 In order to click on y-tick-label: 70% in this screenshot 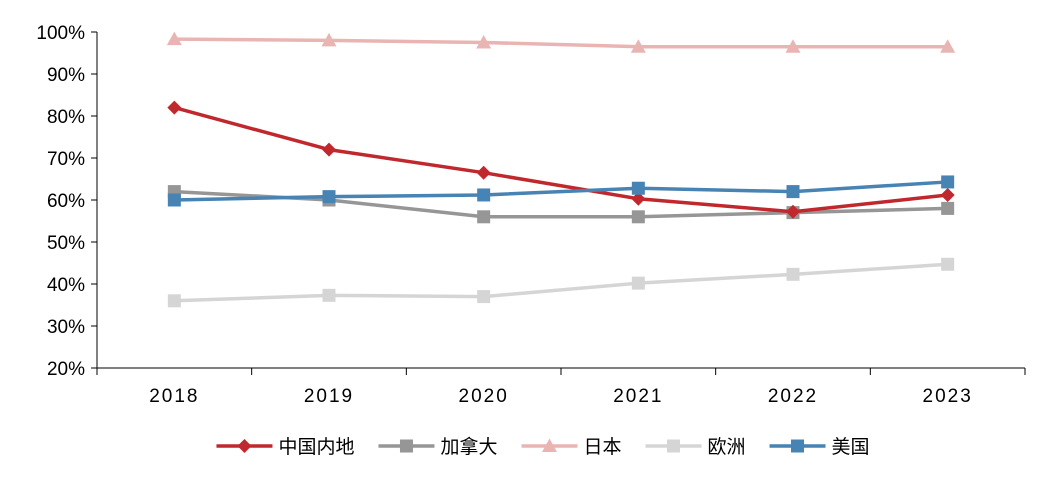, I will do `click(66, 159)`.